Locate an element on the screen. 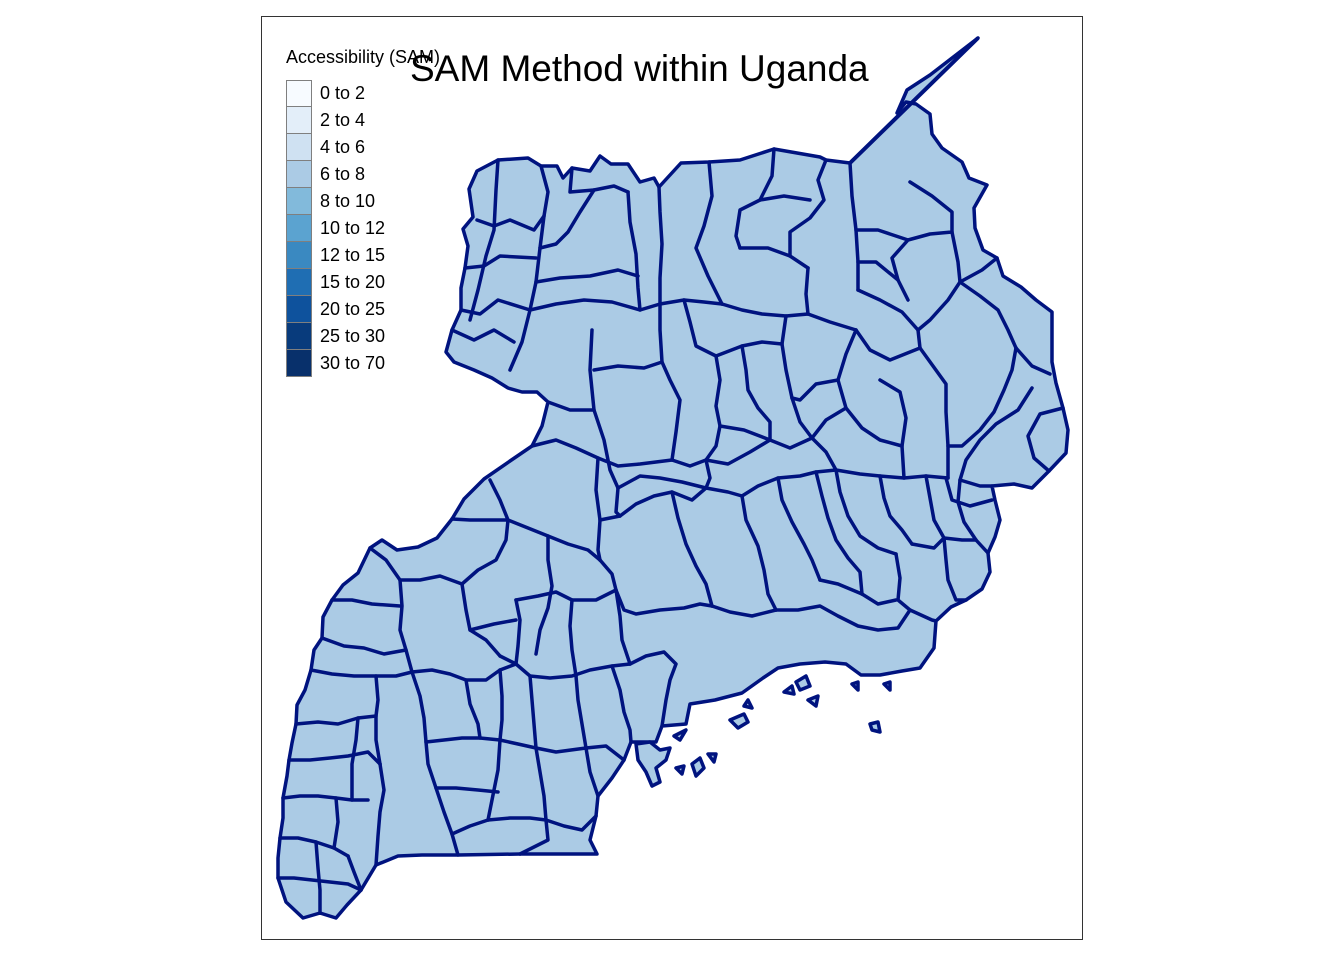  legend-item: 8 to 10 is located at coordinates (363, 201).